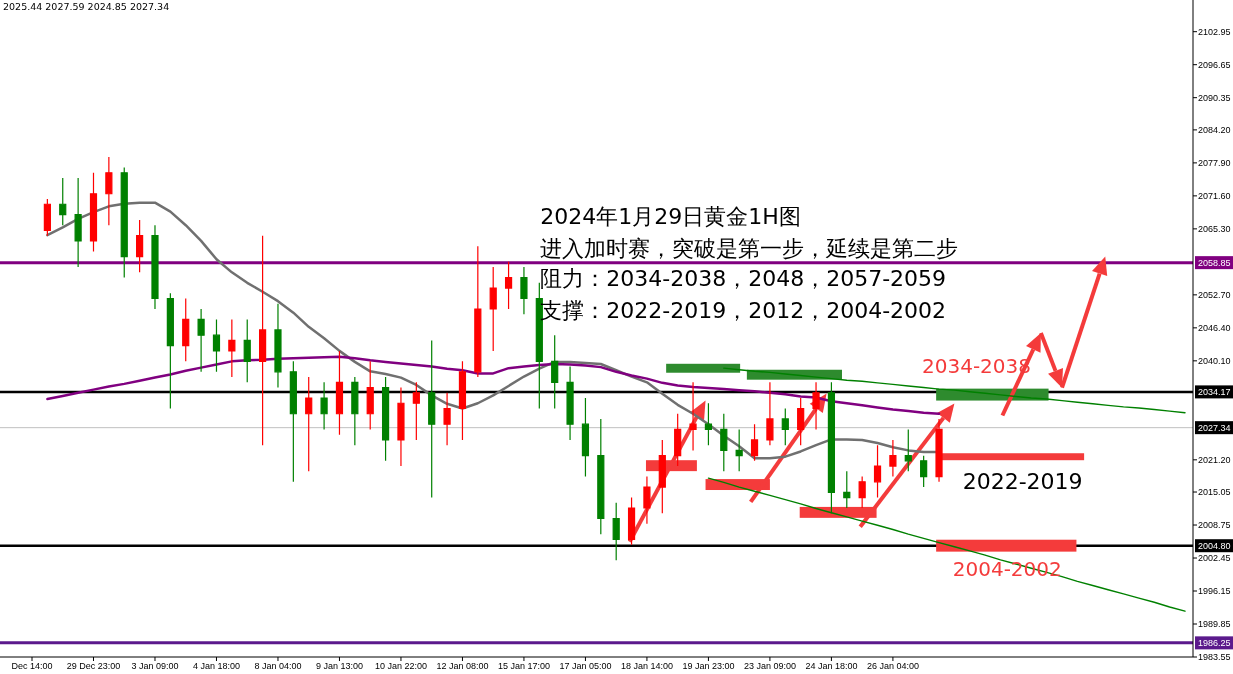 Image resolution: width=1233 pixels, height=674 pixels. Describe the element at coordinates (1214, 558) in the screenshot. I see `y-tick-label: 2002.45` at that location.